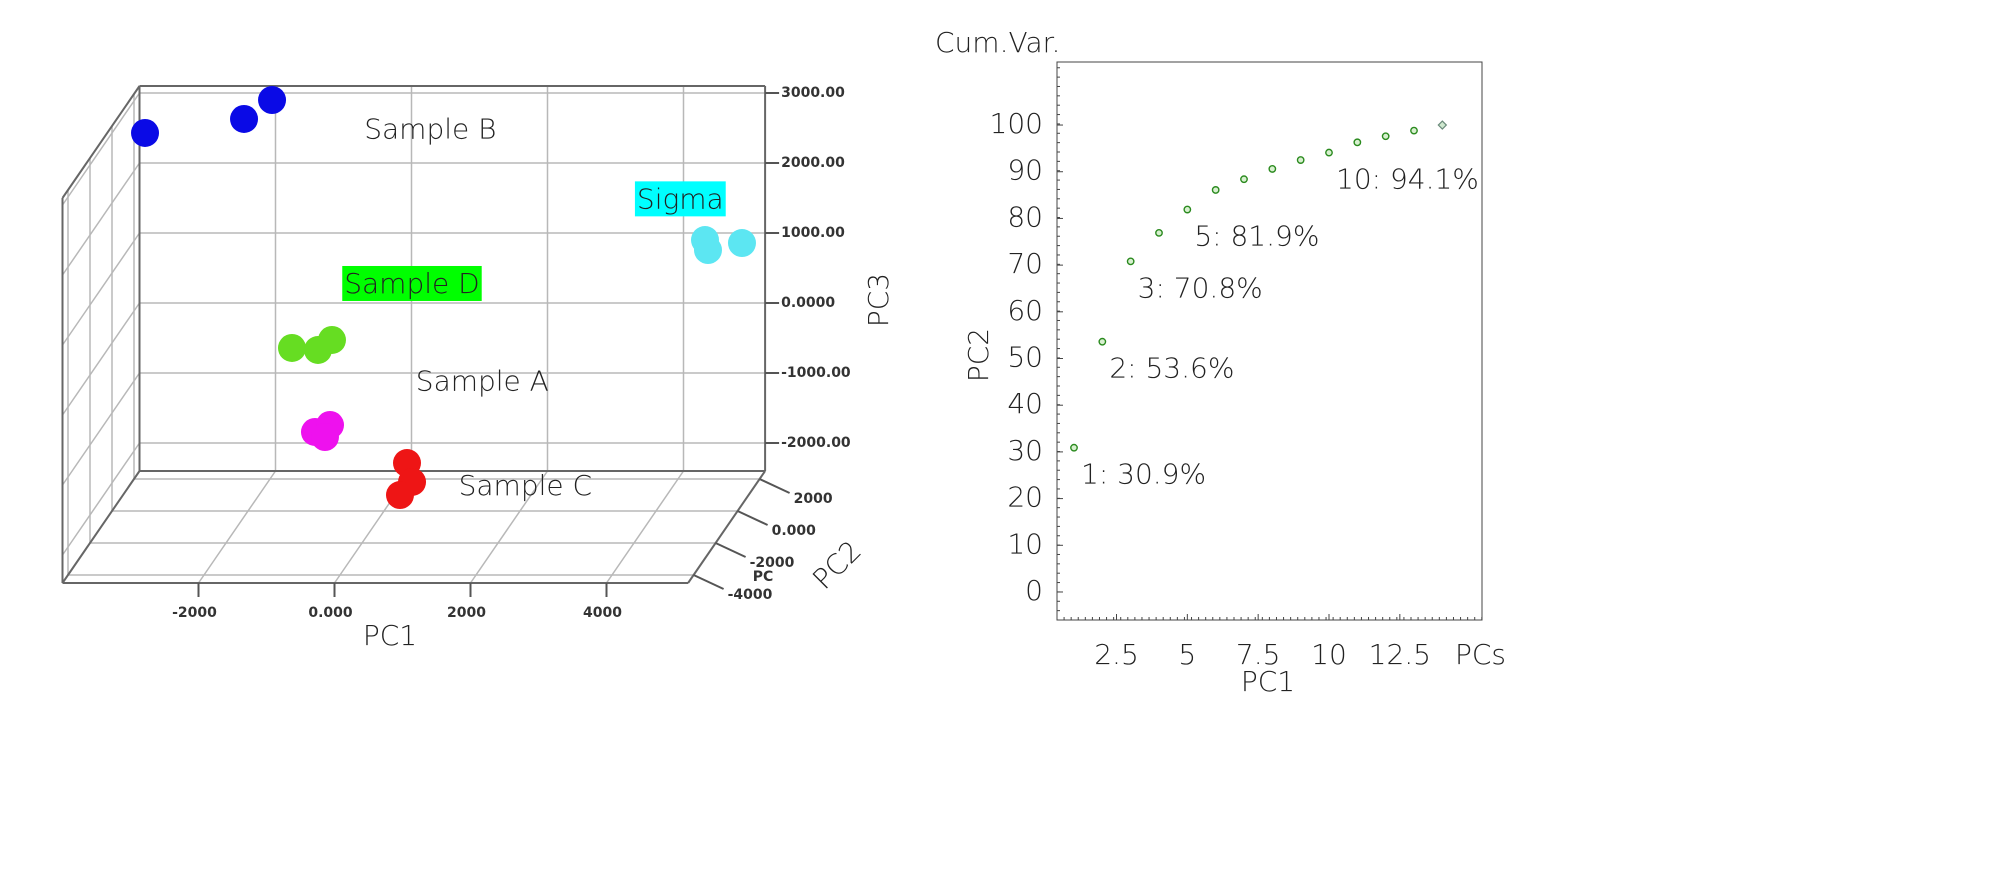 Image resolution: width=2005 pixels, height=894 pixels. Describe the element at coordinates (1171, 368) in the screenshot. I see `data-label: 2: 53.6%` at that location.